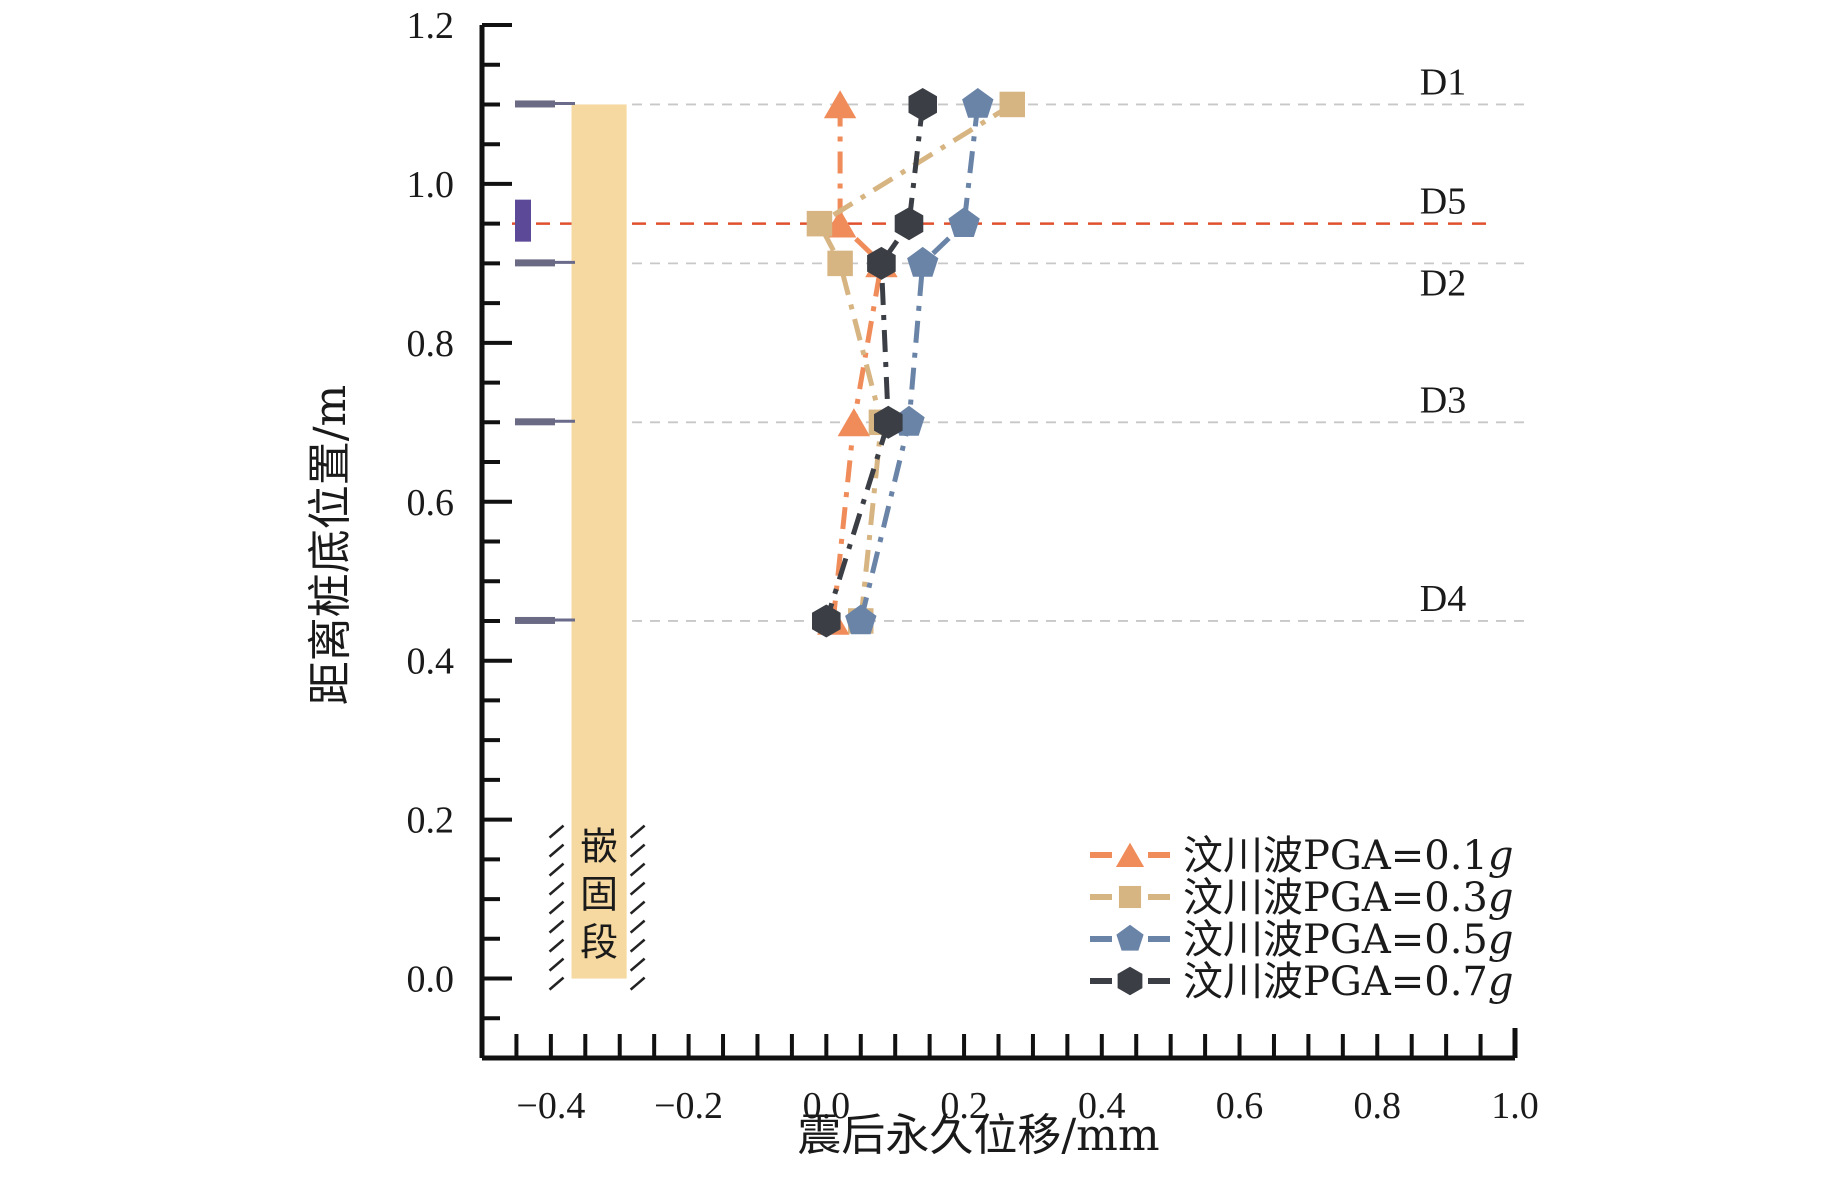  Describe the element at coordinates (1443, 202) in the screenshot. I see `reference-label-d5: D5` at that location.